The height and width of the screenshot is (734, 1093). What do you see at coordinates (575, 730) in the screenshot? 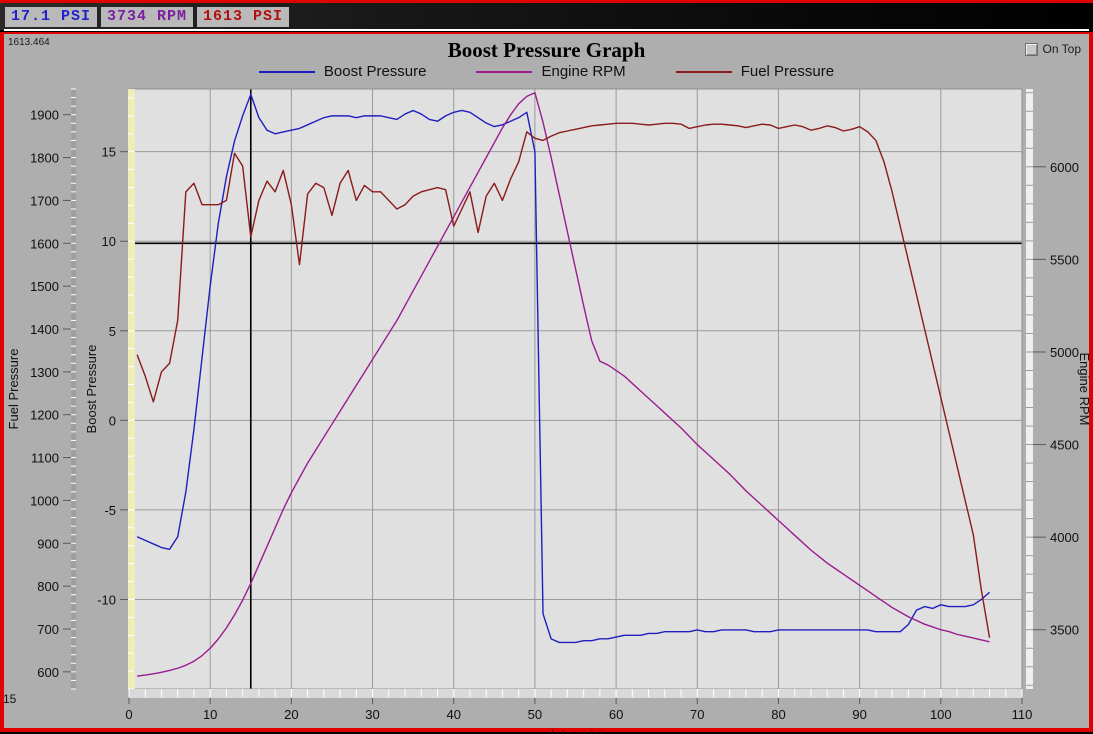
I see `svg-text: data point` at bounding box center [575, 730].